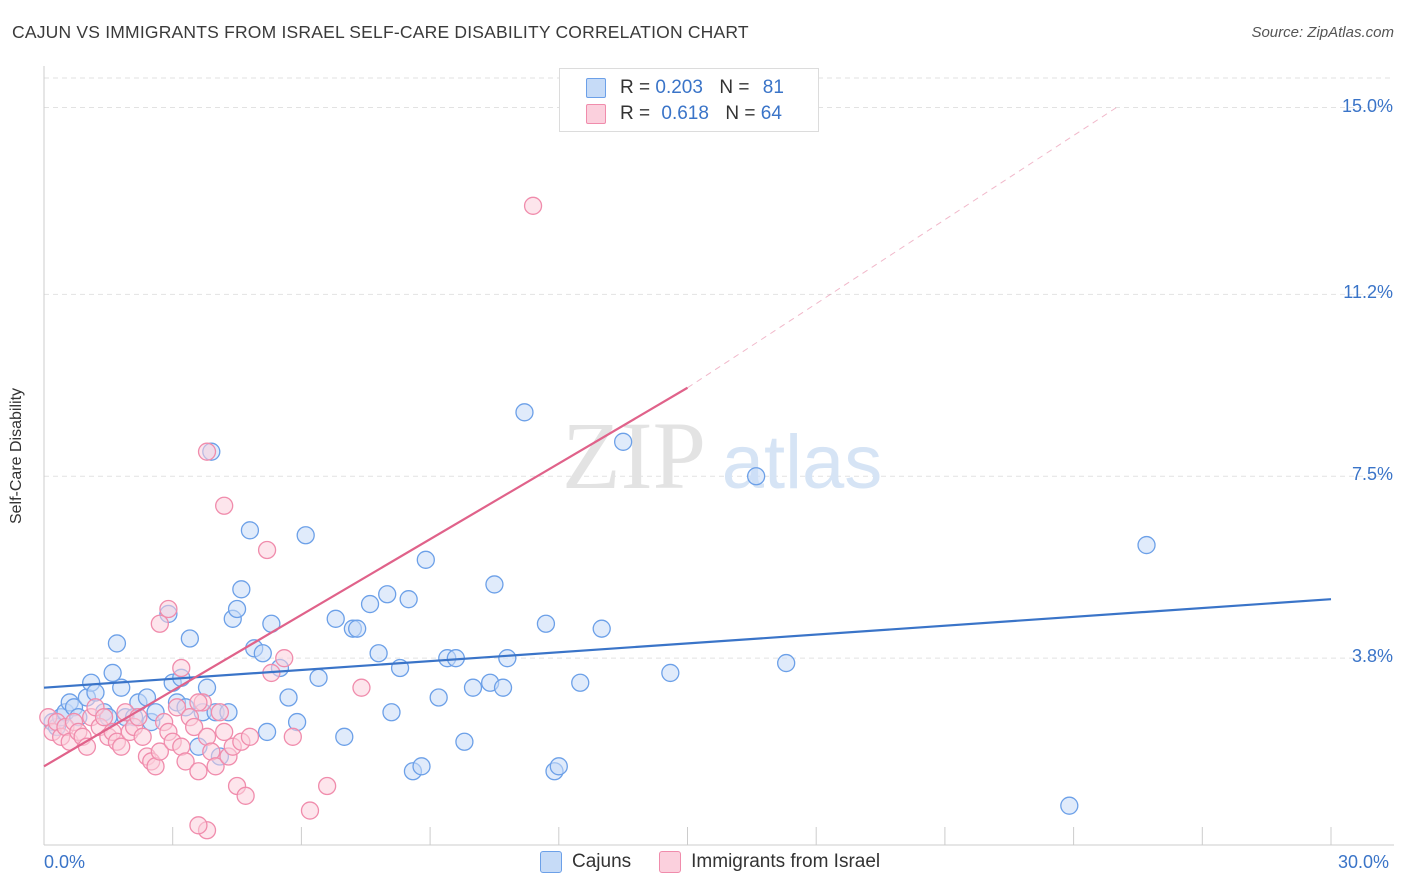 This screenshot has width=1406, height=892. What do you see at coordinates (802, 462) in the screenshot?
I see `watermark-atlas: atlas` at bounding box center [802, 462].